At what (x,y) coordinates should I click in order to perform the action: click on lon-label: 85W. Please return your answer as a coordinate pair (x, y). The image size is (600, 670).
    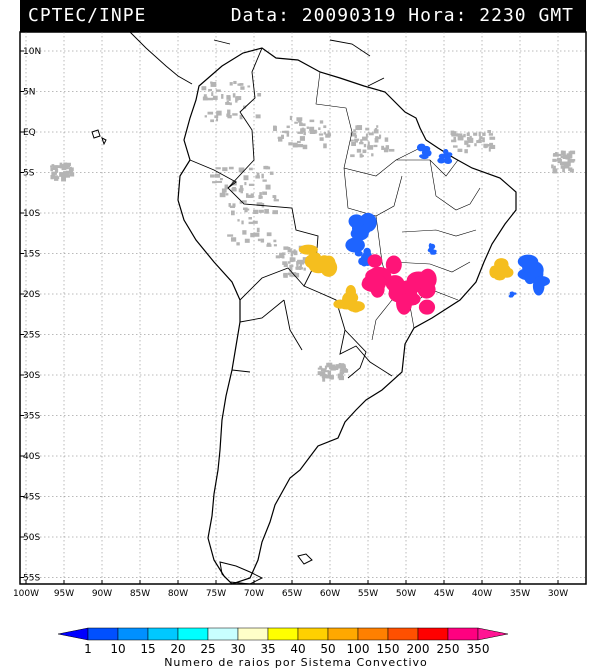
    Looking at the image, I should click on (140, 594).